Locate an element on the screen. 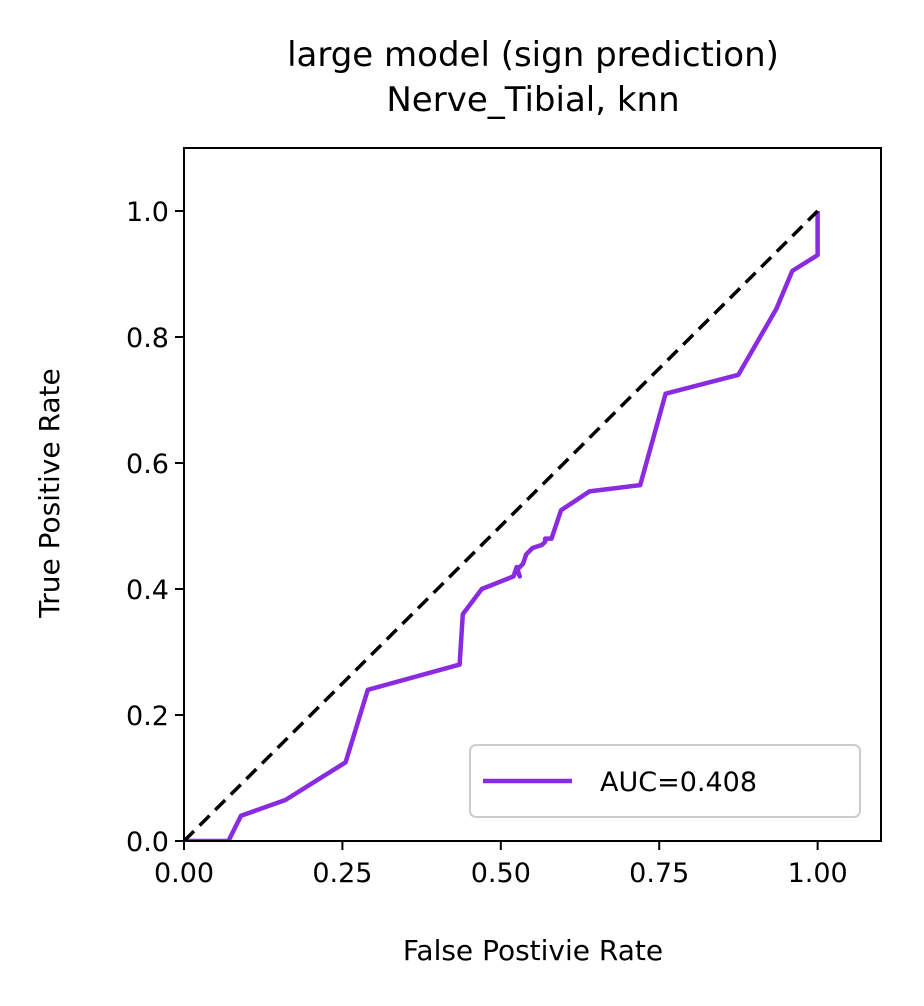 The image size is (924, 1006). legend: AUC=0.408 is located at coordinates (665, 781).